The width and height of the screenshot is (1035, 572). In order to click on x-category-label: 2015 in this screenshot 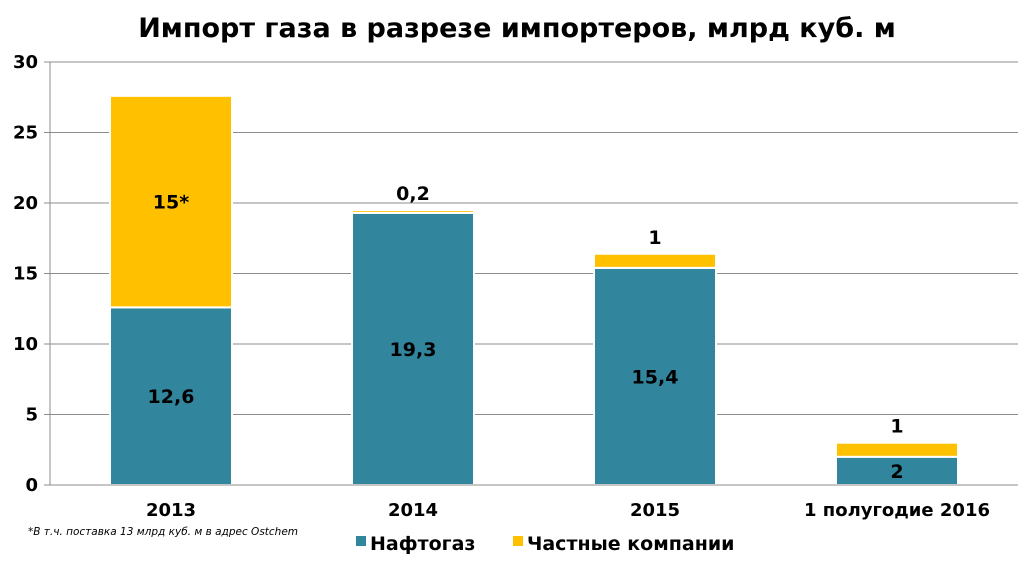, I will do `click(655, 510)`.